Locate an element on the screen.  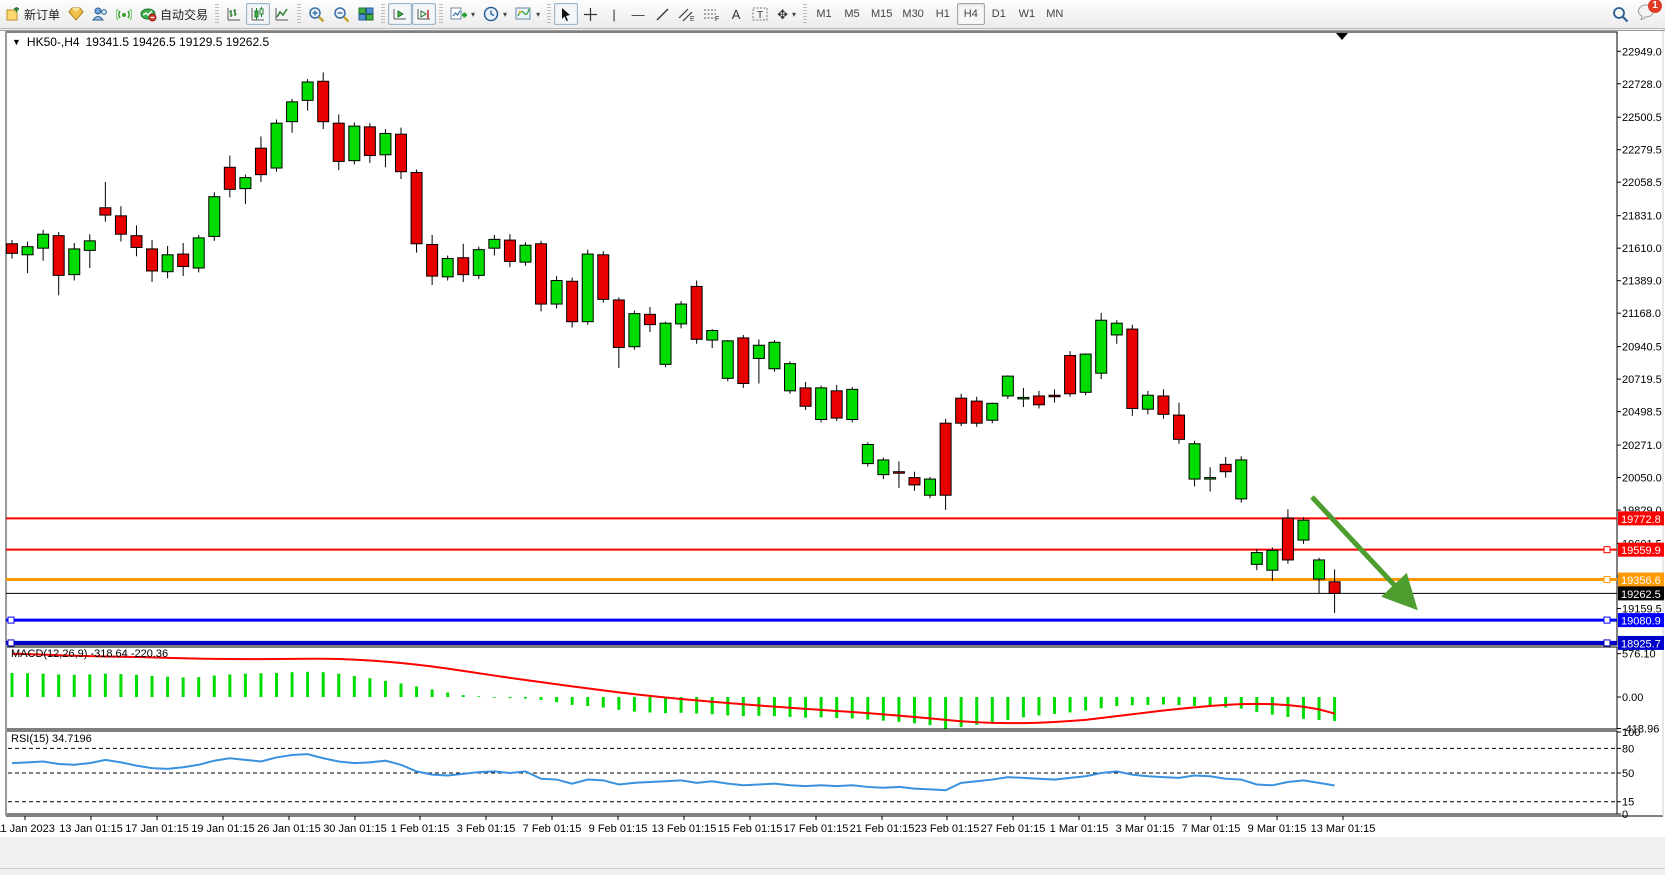
arrows-icon: ✥ is located at coordinates (782, 14).